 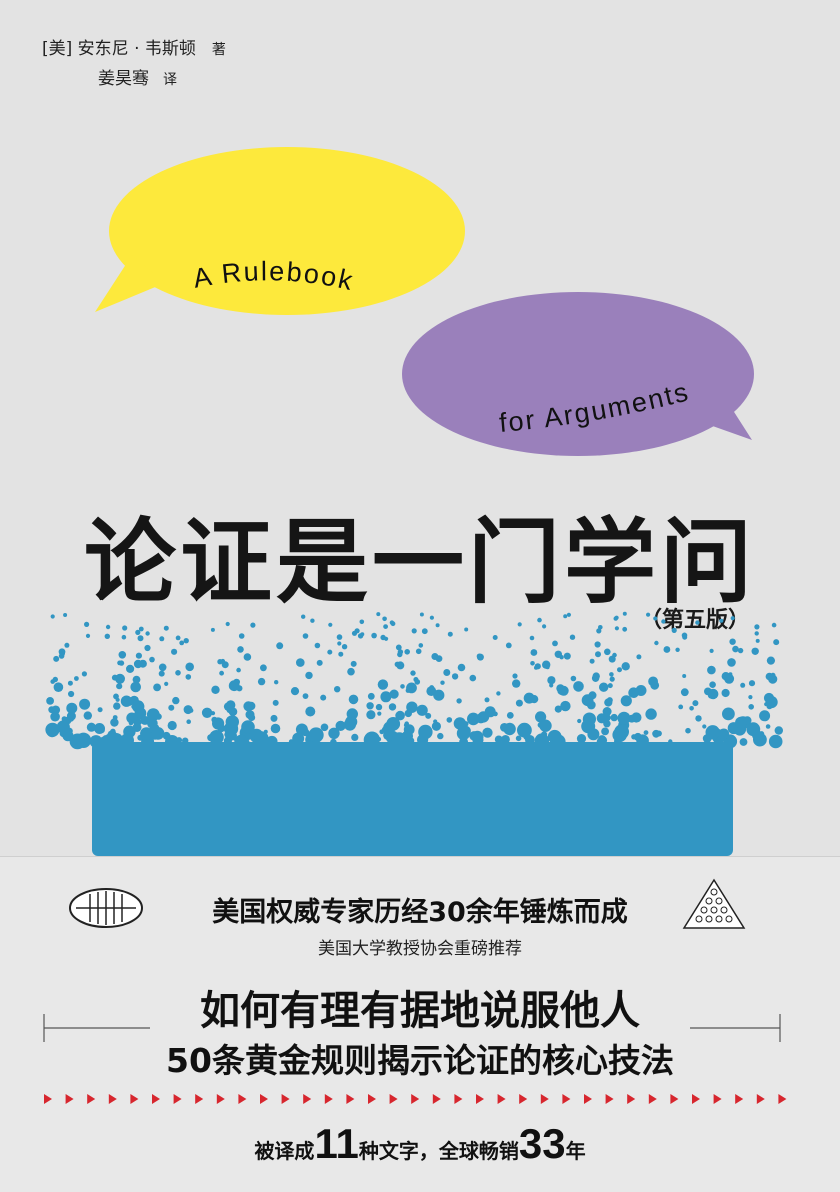 What do you see at coordinates (170, 80) in the screenshot?
I see `translator-role: 译` at bounding box center [170, 80].